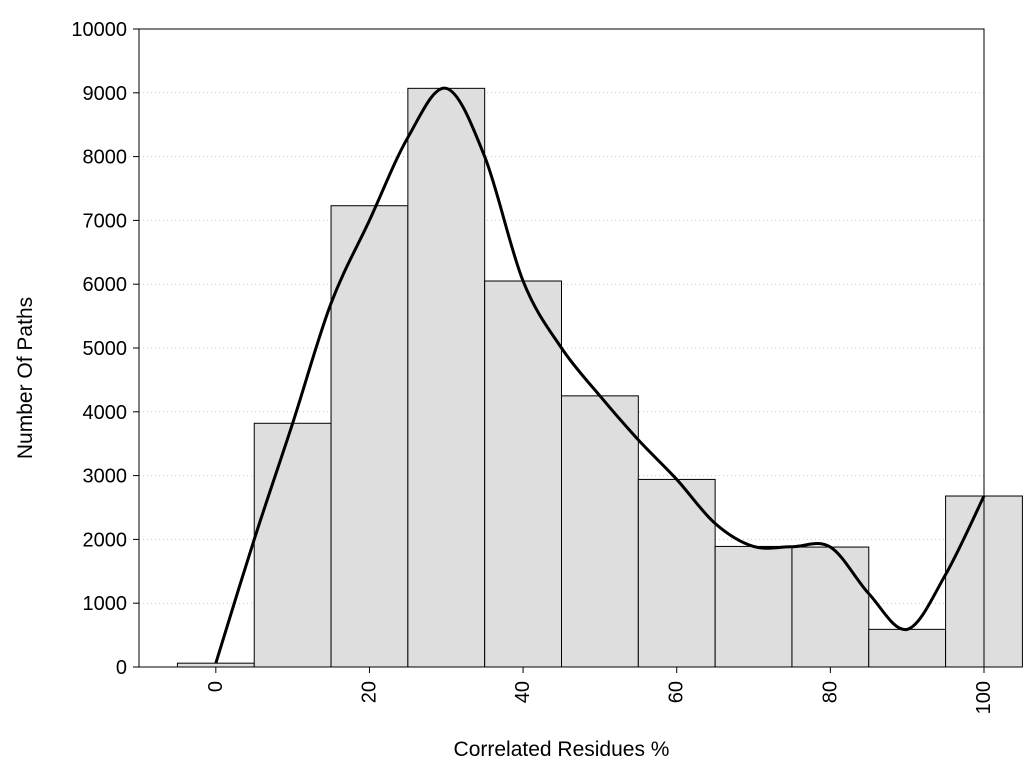  What do you see at coordinates (105, 94) in the screenshot?
I see `y-tick-label: 9000` at bounding box center [105, 94].